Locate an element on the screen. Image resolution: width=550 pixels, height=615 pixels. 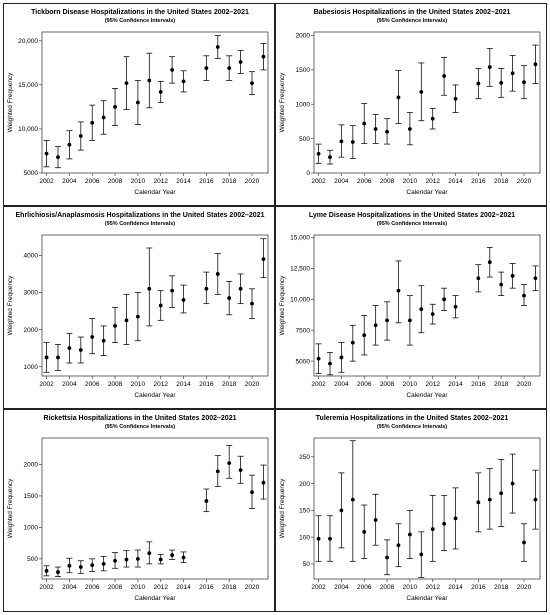
x-tick-label: 2004 is located at coordinates (69, 384).